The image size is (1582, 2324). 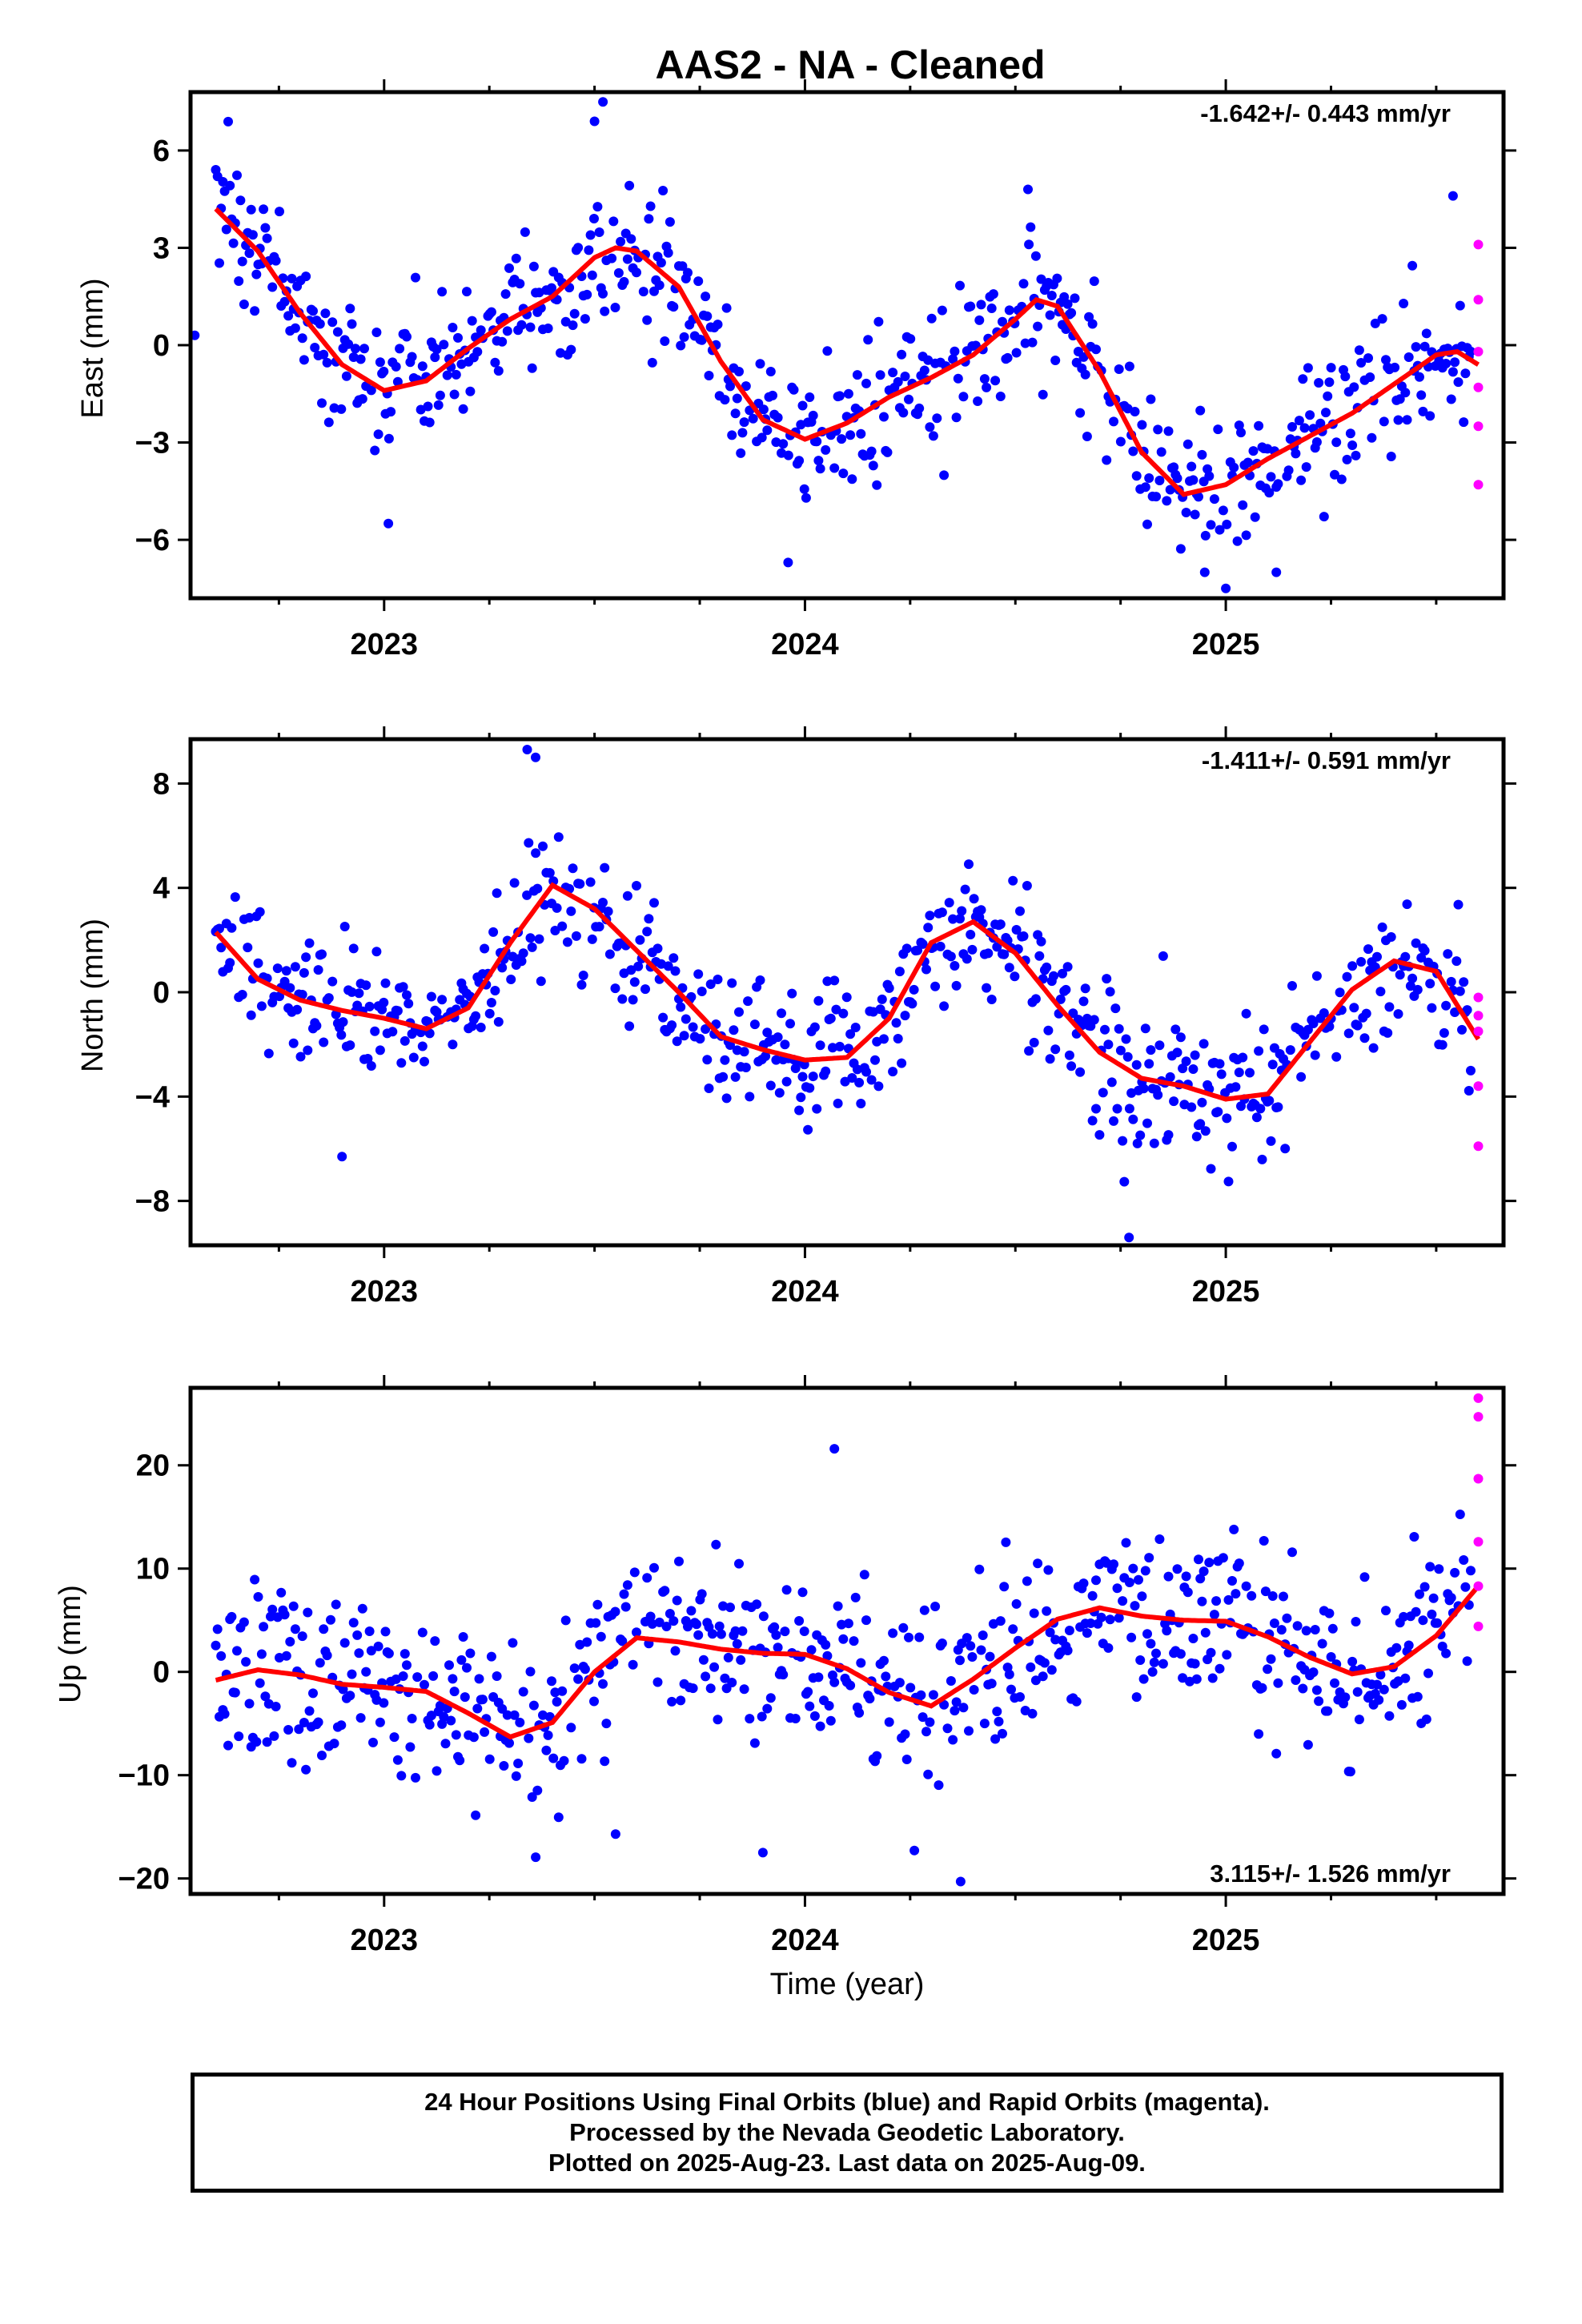 I want to click on east-y-axis-label: East (mm), so click(x=93, y=348).